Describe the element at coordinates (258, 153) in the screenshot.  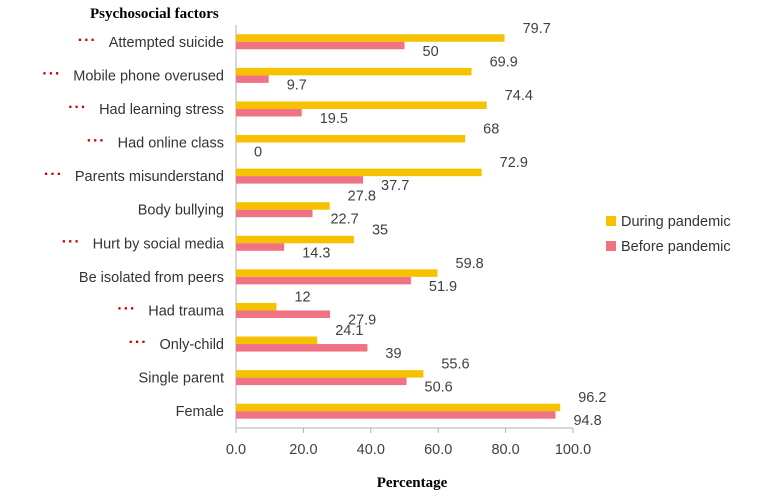
I see `data-label-before: 0` at that location.